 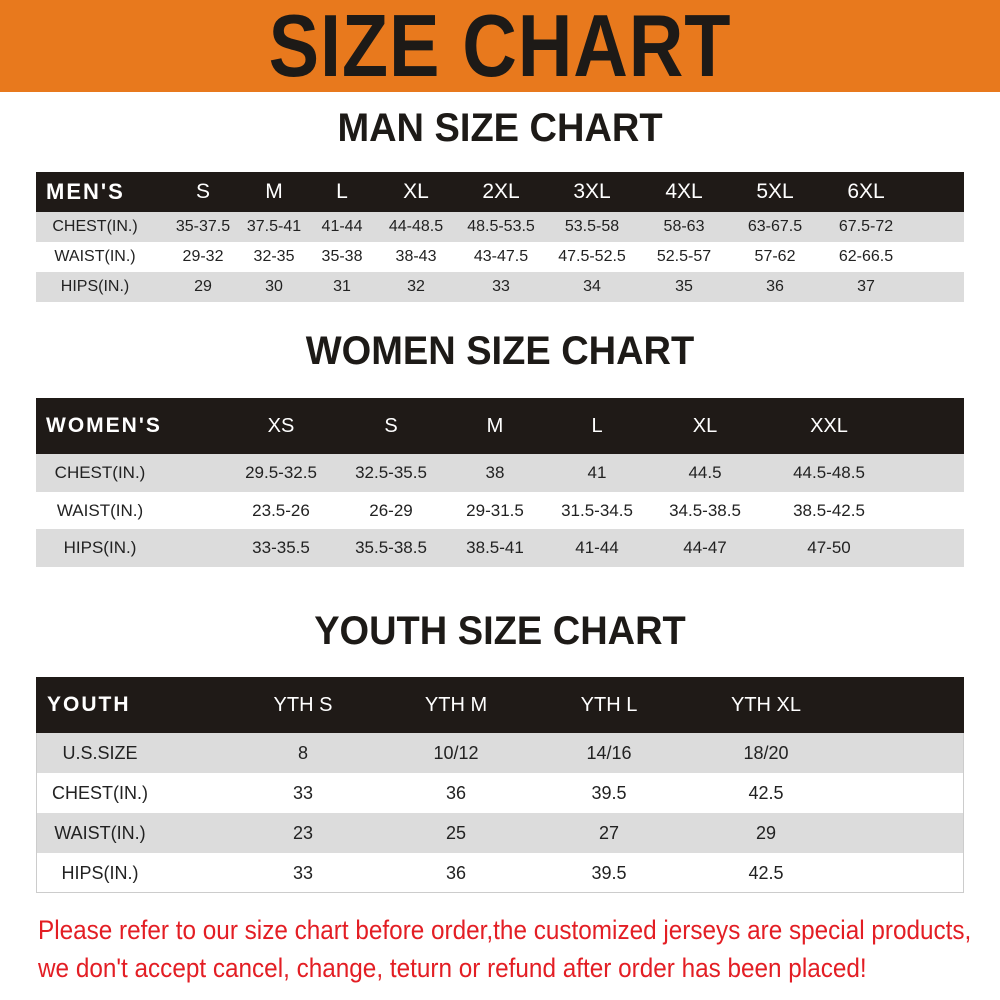 I want to click on table-row: U.S.SIZE 8 10/12 14/16 18/20, so click(x=500, y=753).